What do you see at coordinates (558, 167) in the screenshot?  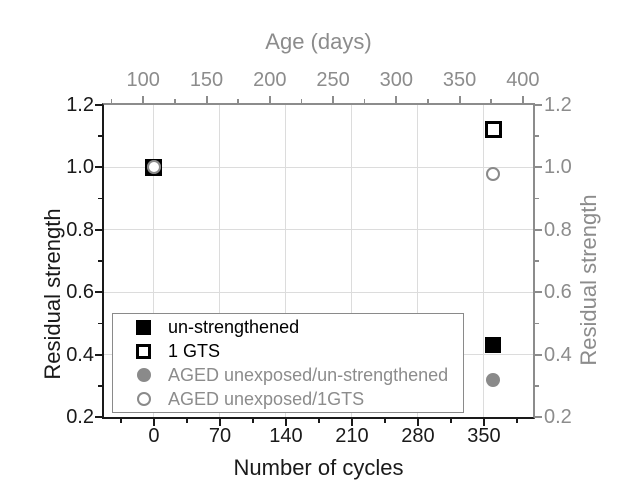 I see `right-axis-tick-label: 1.0` at bounding box center [558, 167].